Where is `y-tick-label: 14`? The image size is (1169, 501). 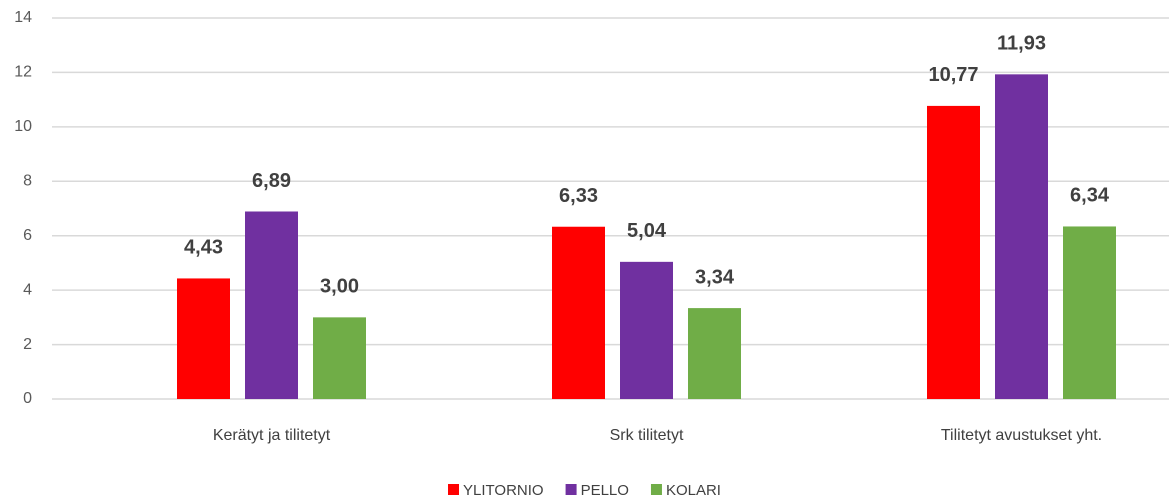 y-tick-label: 14 is located at coordinates (23, 17).